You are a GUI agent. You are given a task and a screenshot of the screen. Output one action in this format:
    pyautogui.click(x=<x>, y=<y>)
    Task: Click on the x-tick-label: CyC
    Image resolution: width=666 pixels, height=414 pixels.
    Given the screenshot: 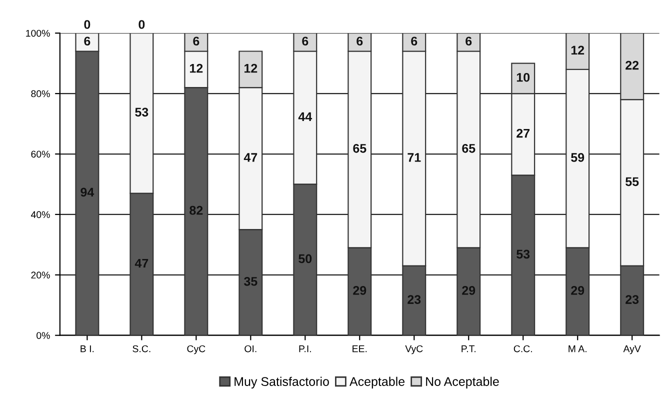 What is the action you would take?
    pyautogui.click(x=196, y=349)
    